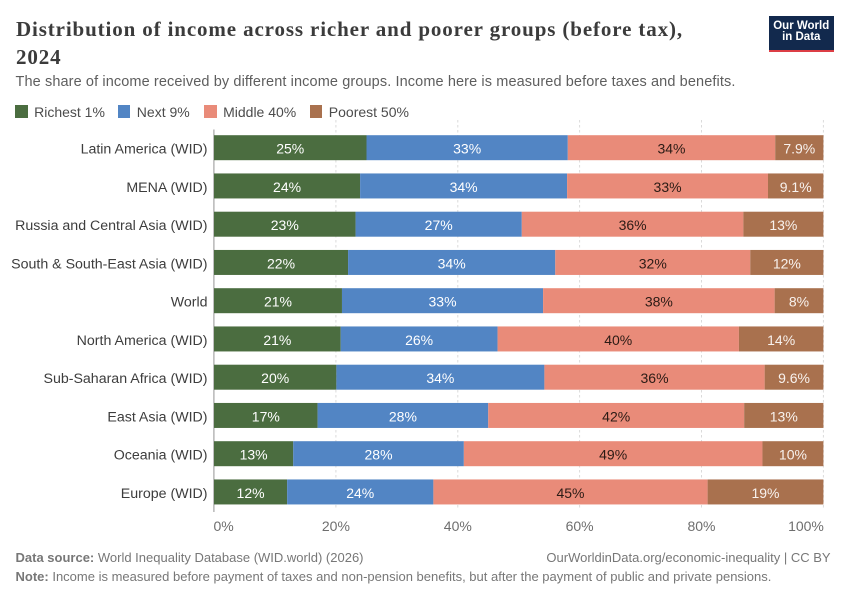 This screenshot has height=600, width=850. What do you see at coordinates (701, 526) in the screenshot?
I see `svg-text: 80%` at bounding box center [701, 526].